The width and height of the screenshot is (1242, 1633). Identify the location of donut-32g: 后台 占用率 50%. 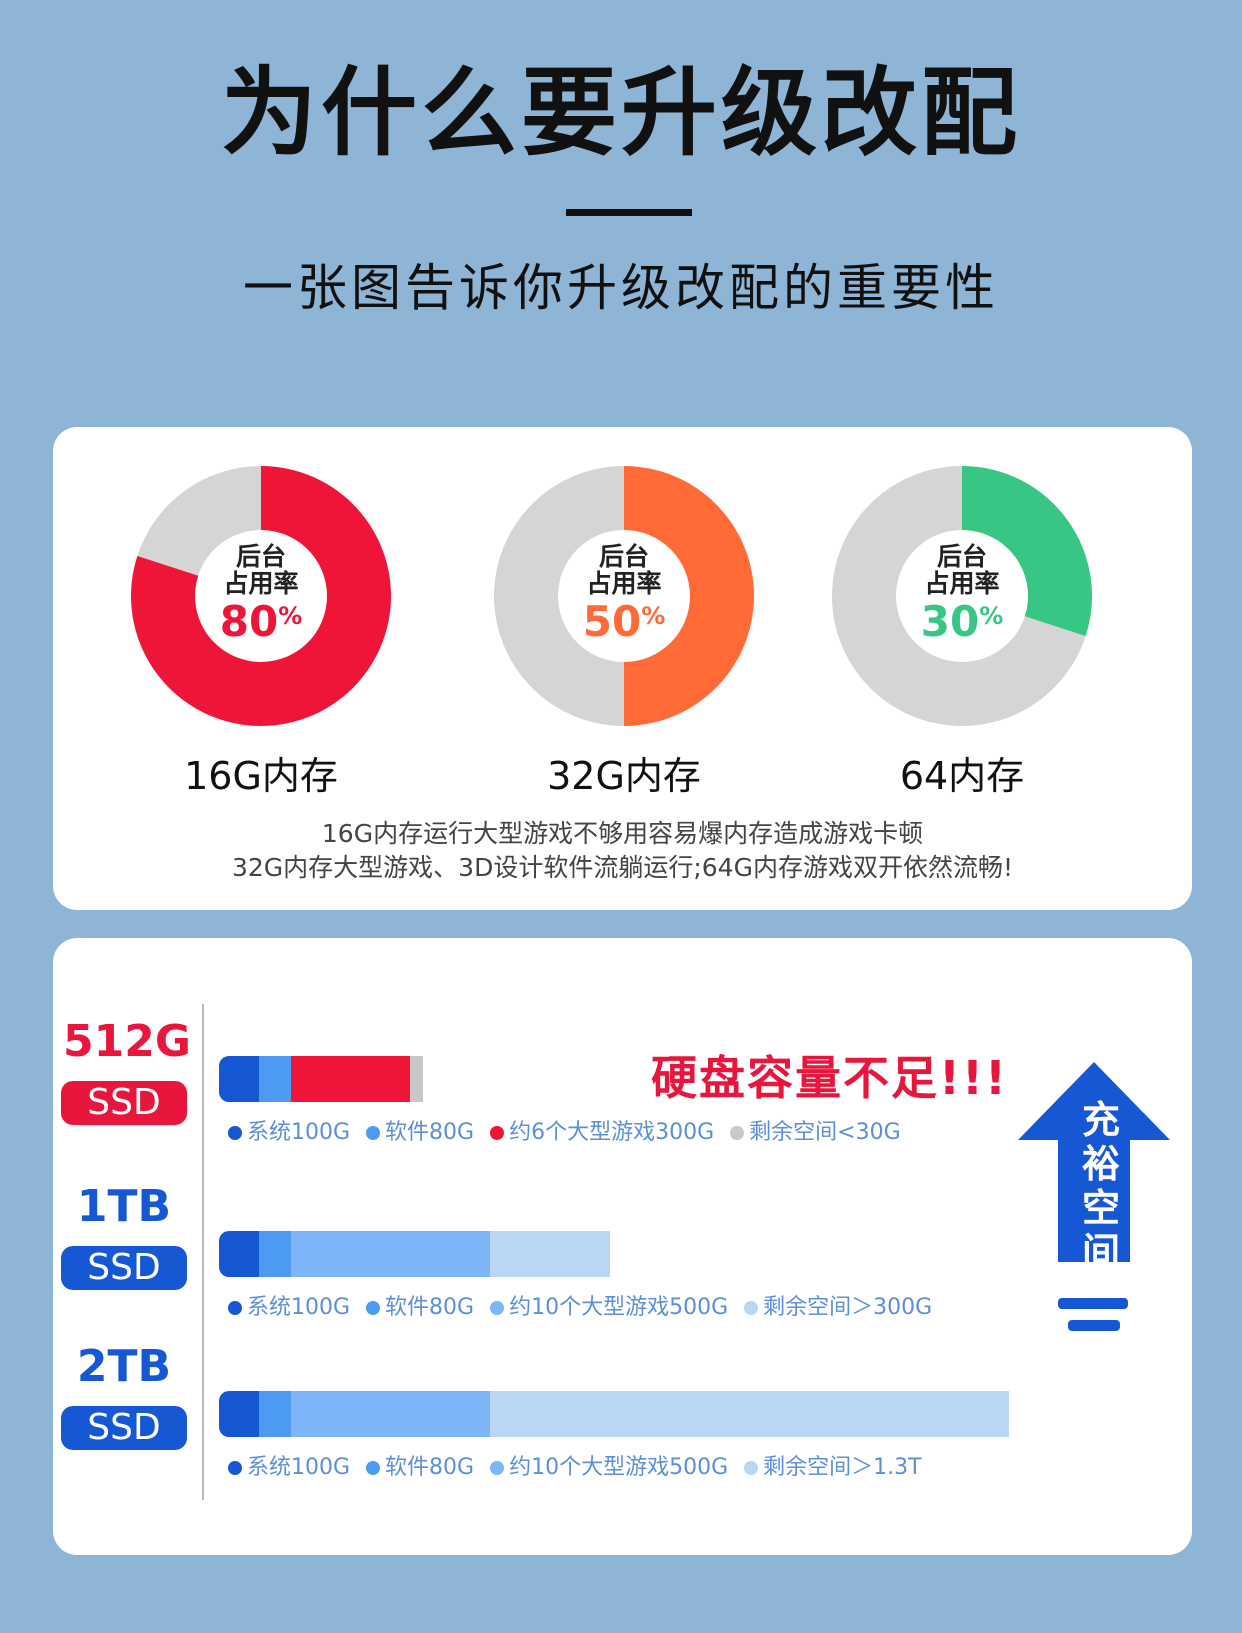
(624, 596).